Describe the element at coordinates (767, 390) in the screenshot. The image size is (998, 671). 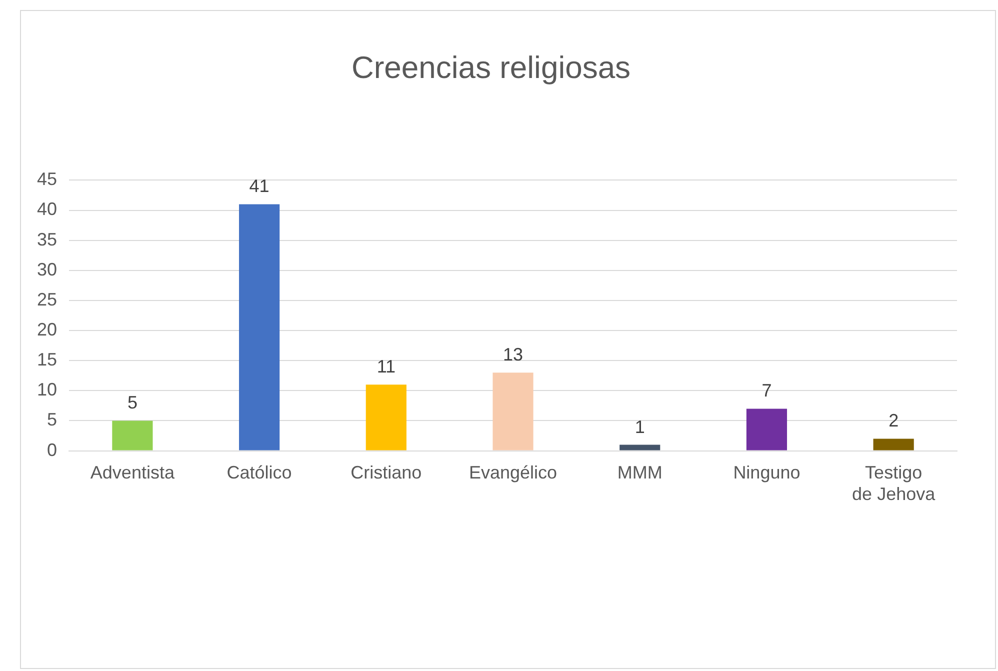
I see `data-label: 7` at that location.